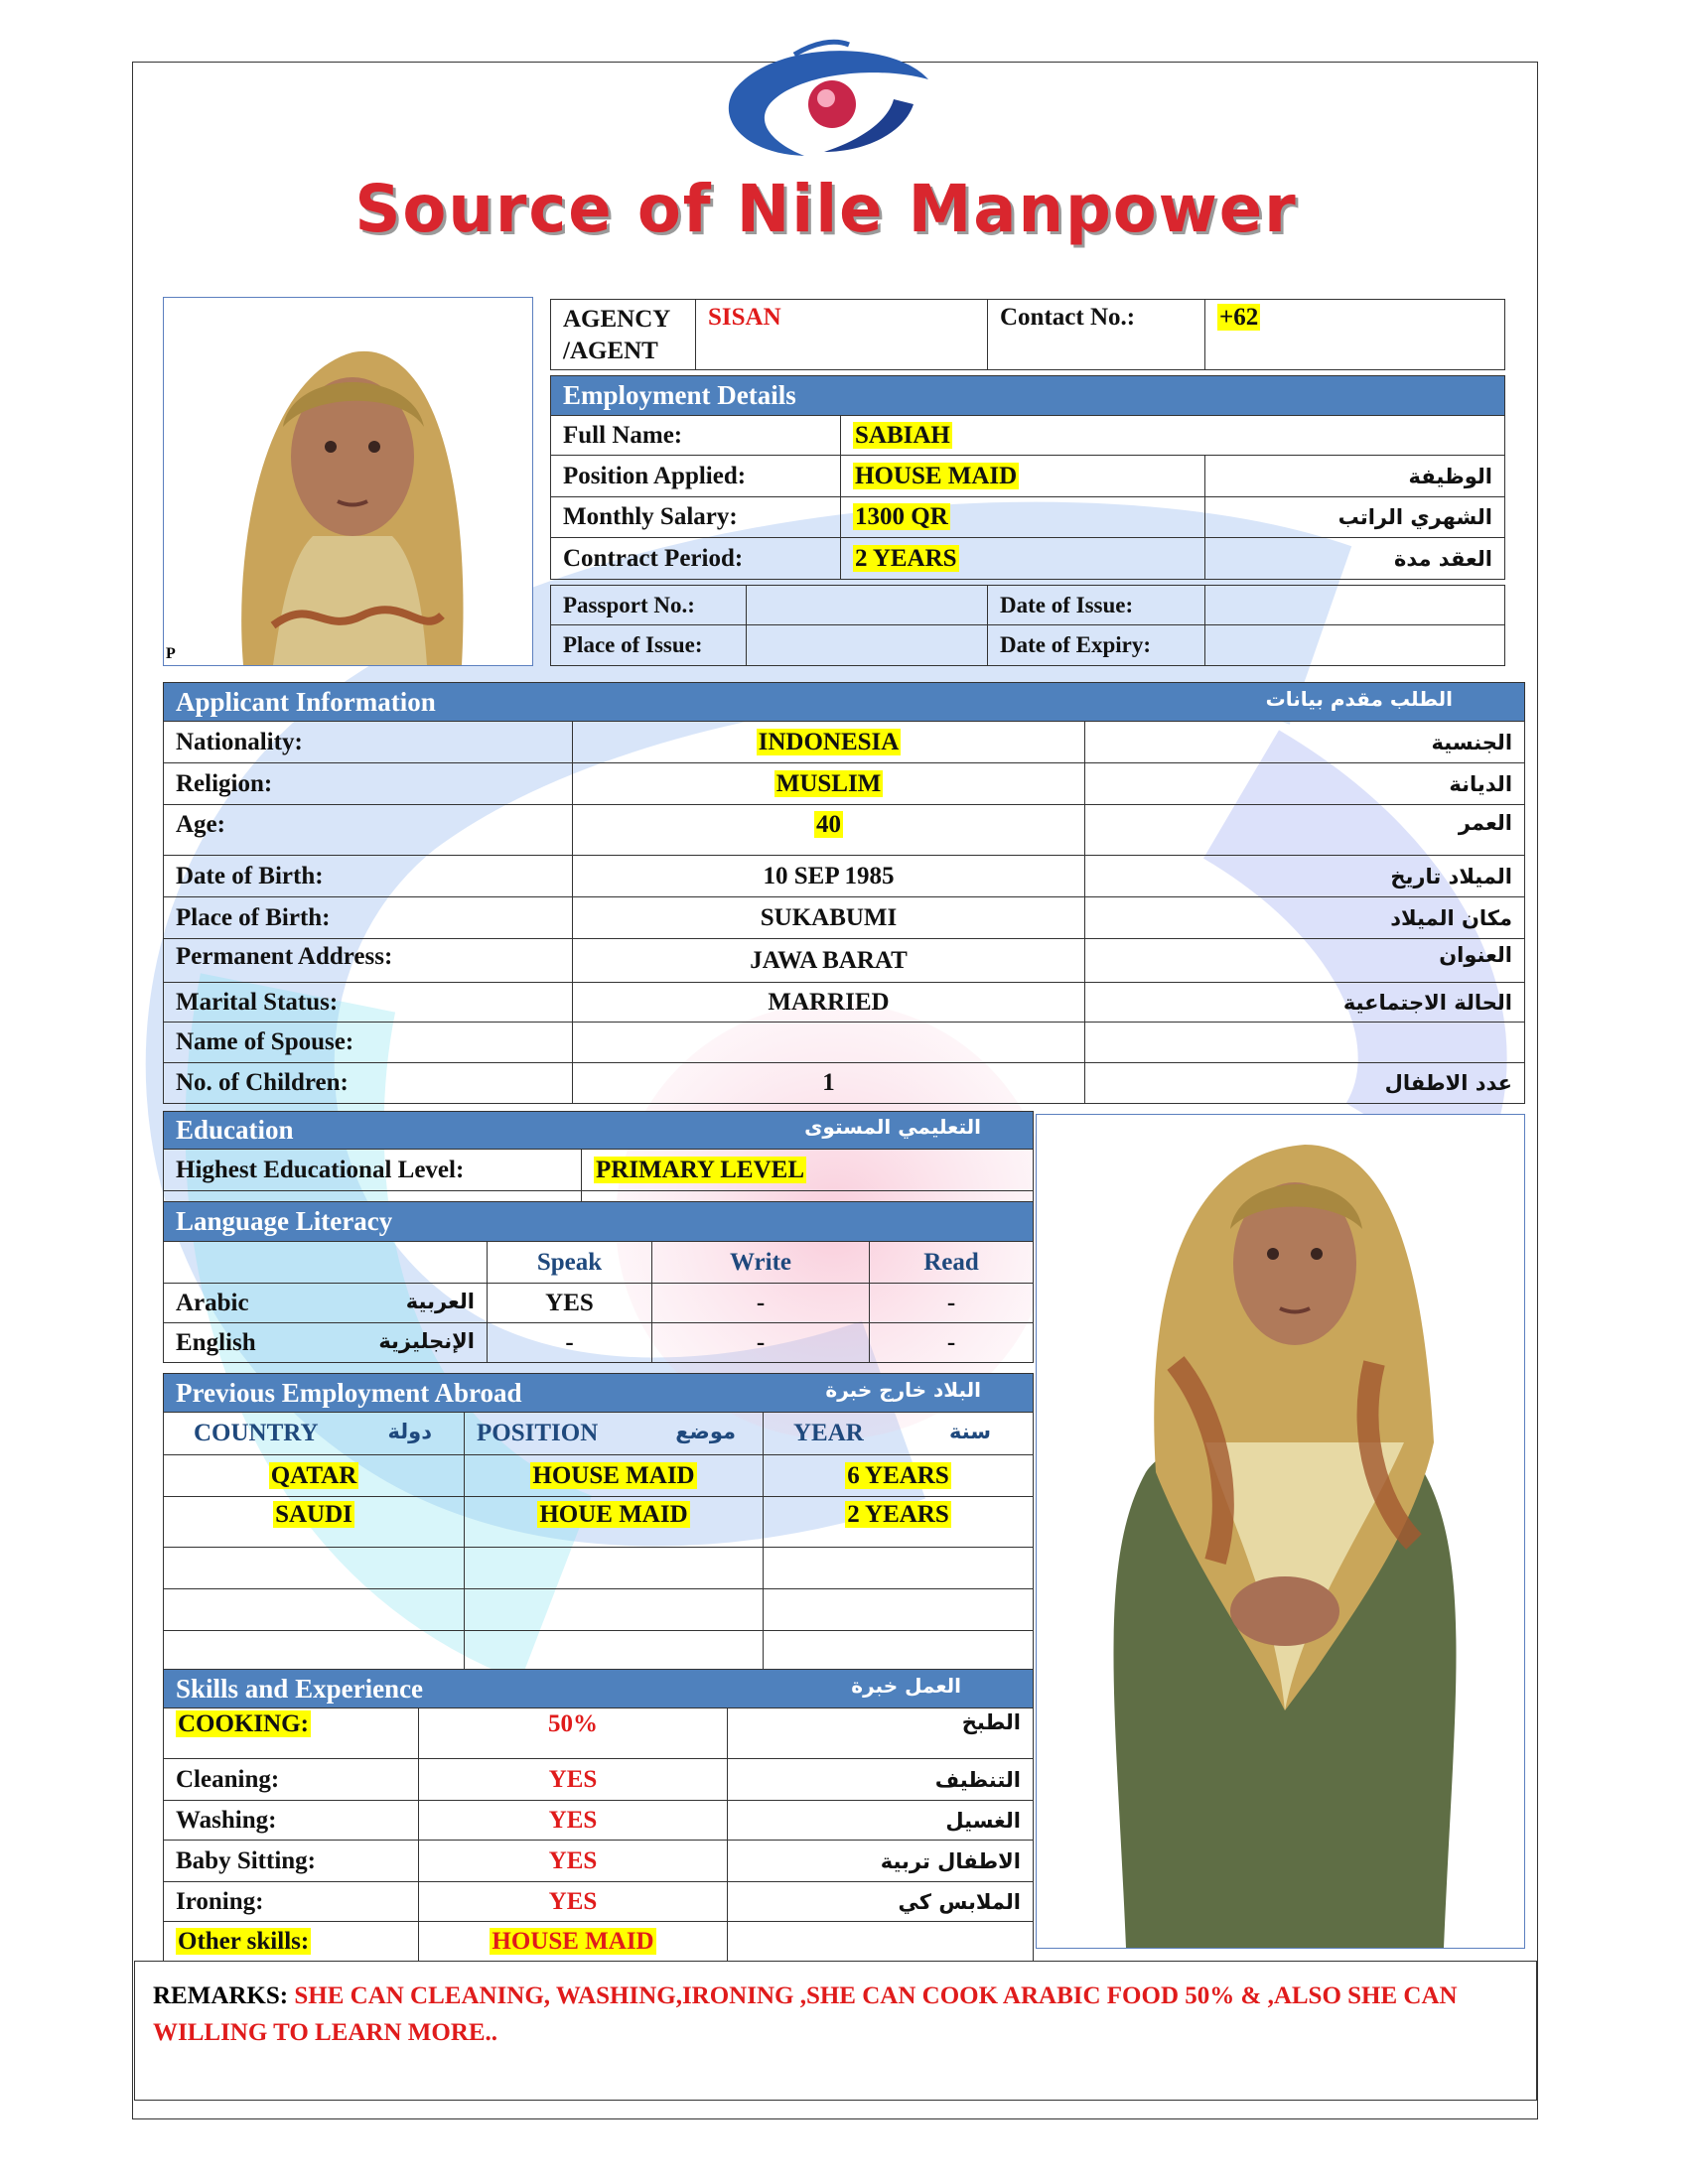 This screenshot has width=1688, height=2184. I want to click on education-header: Education, so click(235, 1130).